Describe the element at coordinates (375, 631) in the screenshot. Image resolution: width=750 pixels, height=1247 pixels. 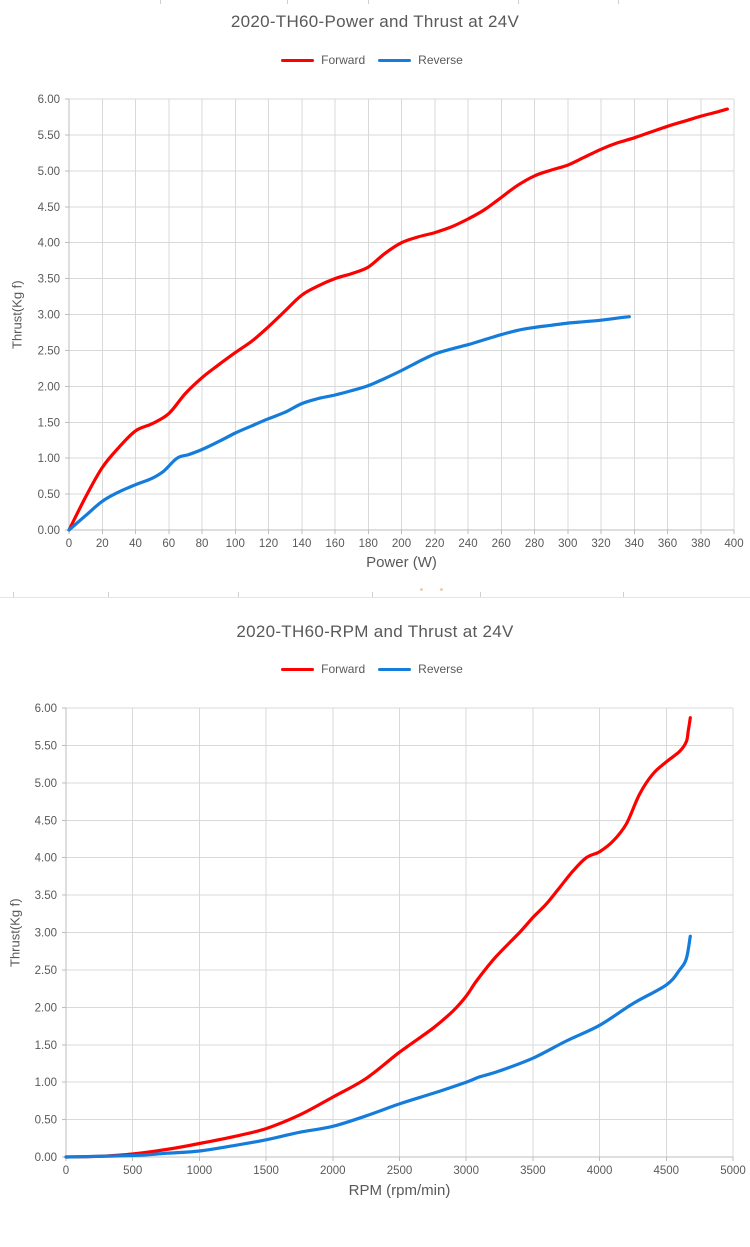
I see `chart-title: 2020-TH60-RPM and Thrust at 24V` at that location.